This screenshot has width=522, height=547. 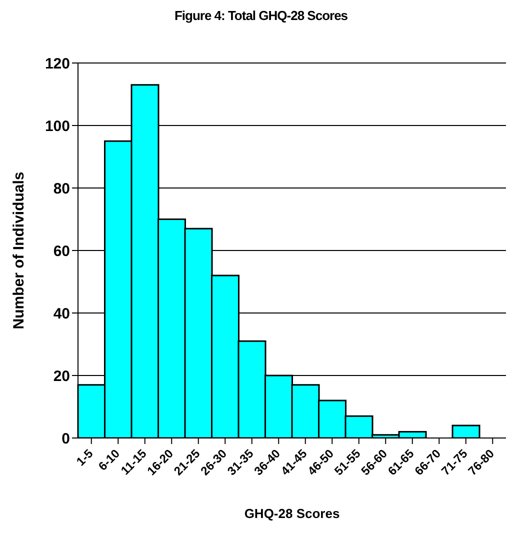 I want to click on x-axis-title: GHQ-28 Scores, so click(x=292, y=513).